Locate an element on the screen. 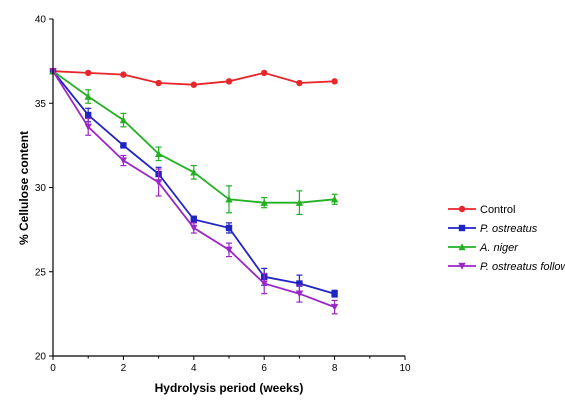 The image size is (565, 407). legend-entry: A. niger is located at coordinates (483, 248).